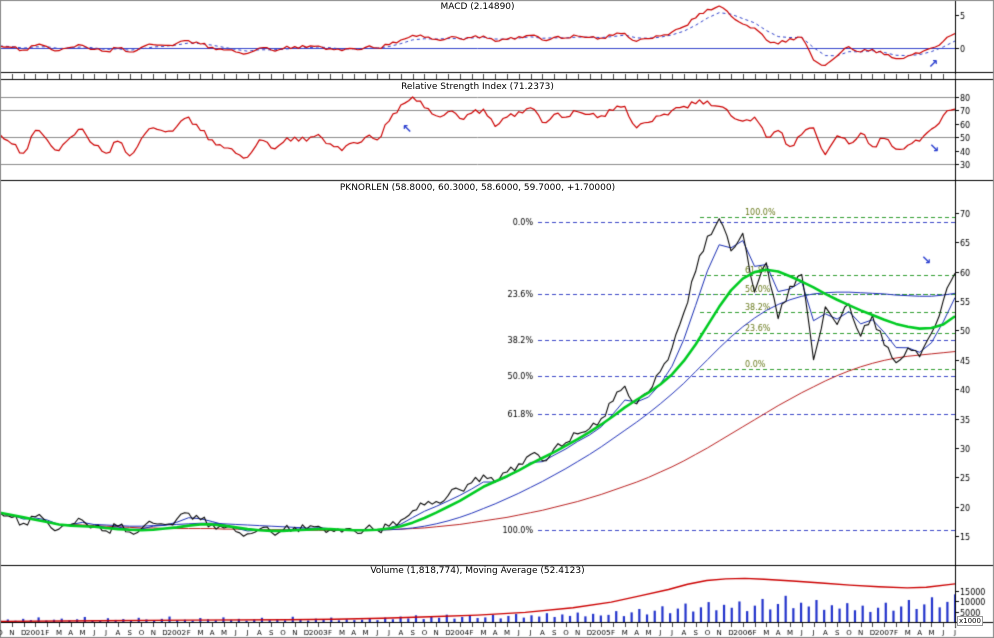  What do you see at coordinates (970, 621) in the screenshot?
I see `volume-unit-label: x1000` at bounding box center [970, 621].